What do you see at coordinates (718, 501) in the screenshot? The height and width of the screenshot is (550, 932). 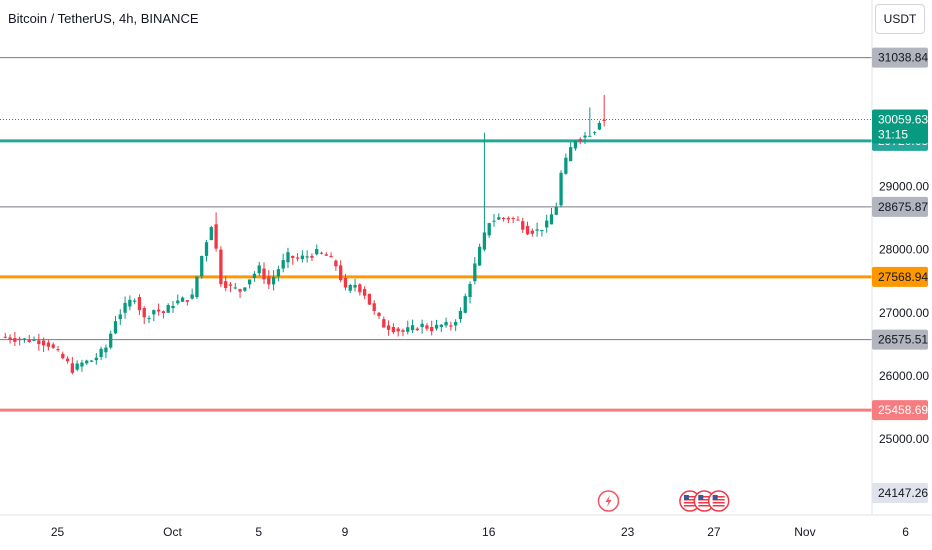 I see `us-flag-event-icon` at bounding box center [718, 501].